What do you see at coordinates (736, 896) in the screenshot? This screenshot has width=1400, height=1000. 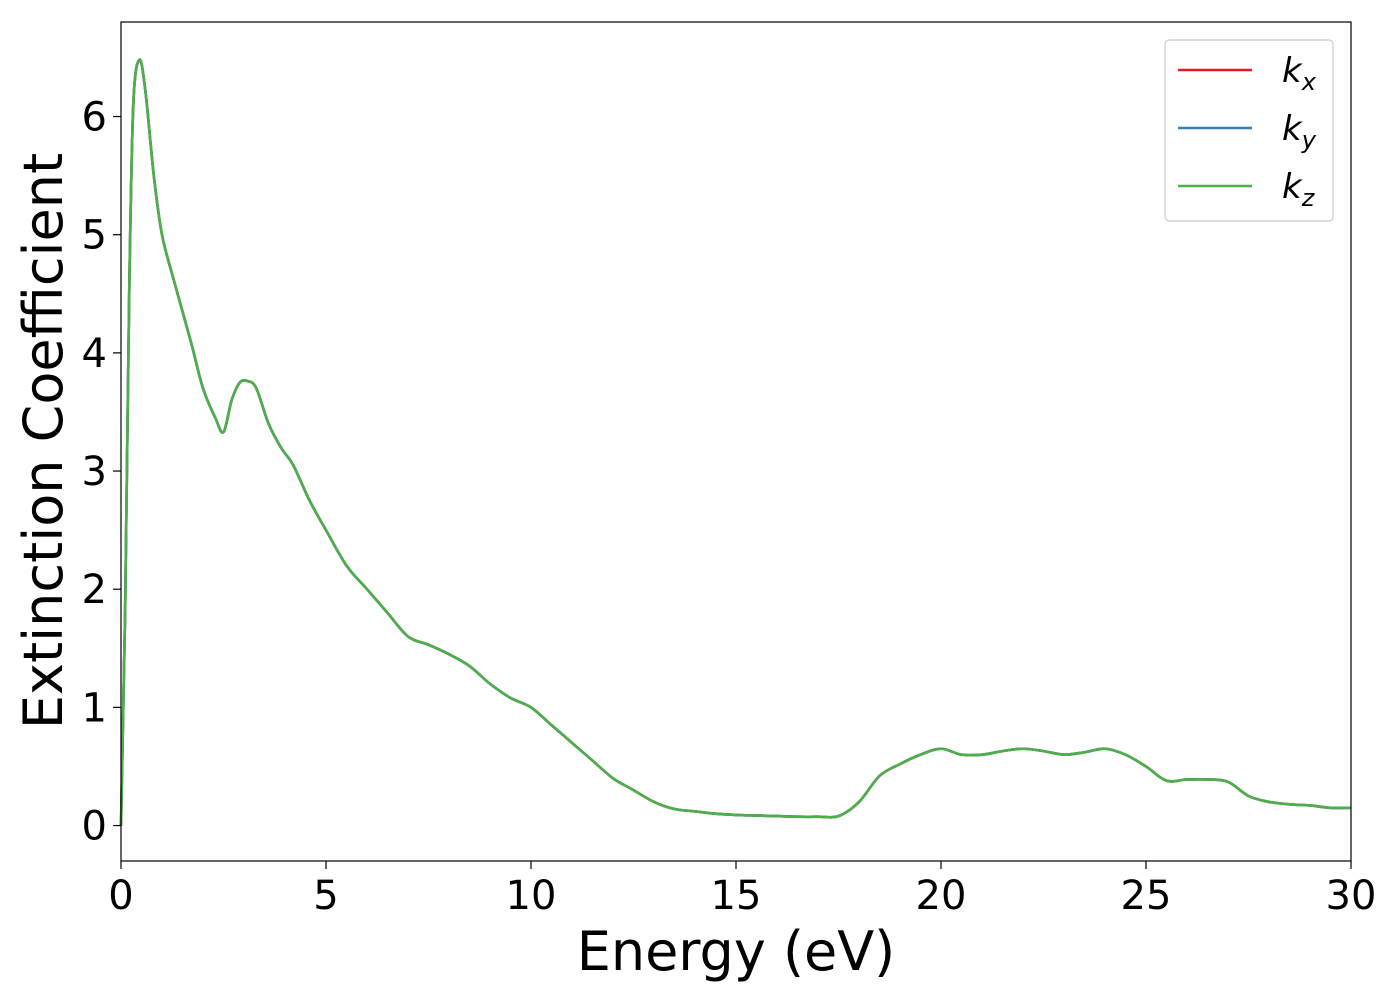 I see `x-tick-label: 15` at bounding box center [736, 896].